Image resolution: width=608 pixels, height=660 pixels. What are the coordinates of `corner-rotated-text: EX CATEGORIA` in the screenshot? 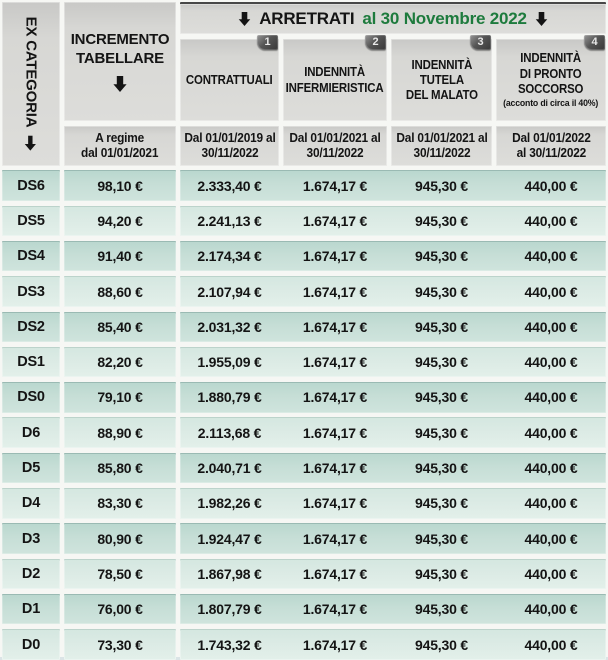 It's located at (31, 84).